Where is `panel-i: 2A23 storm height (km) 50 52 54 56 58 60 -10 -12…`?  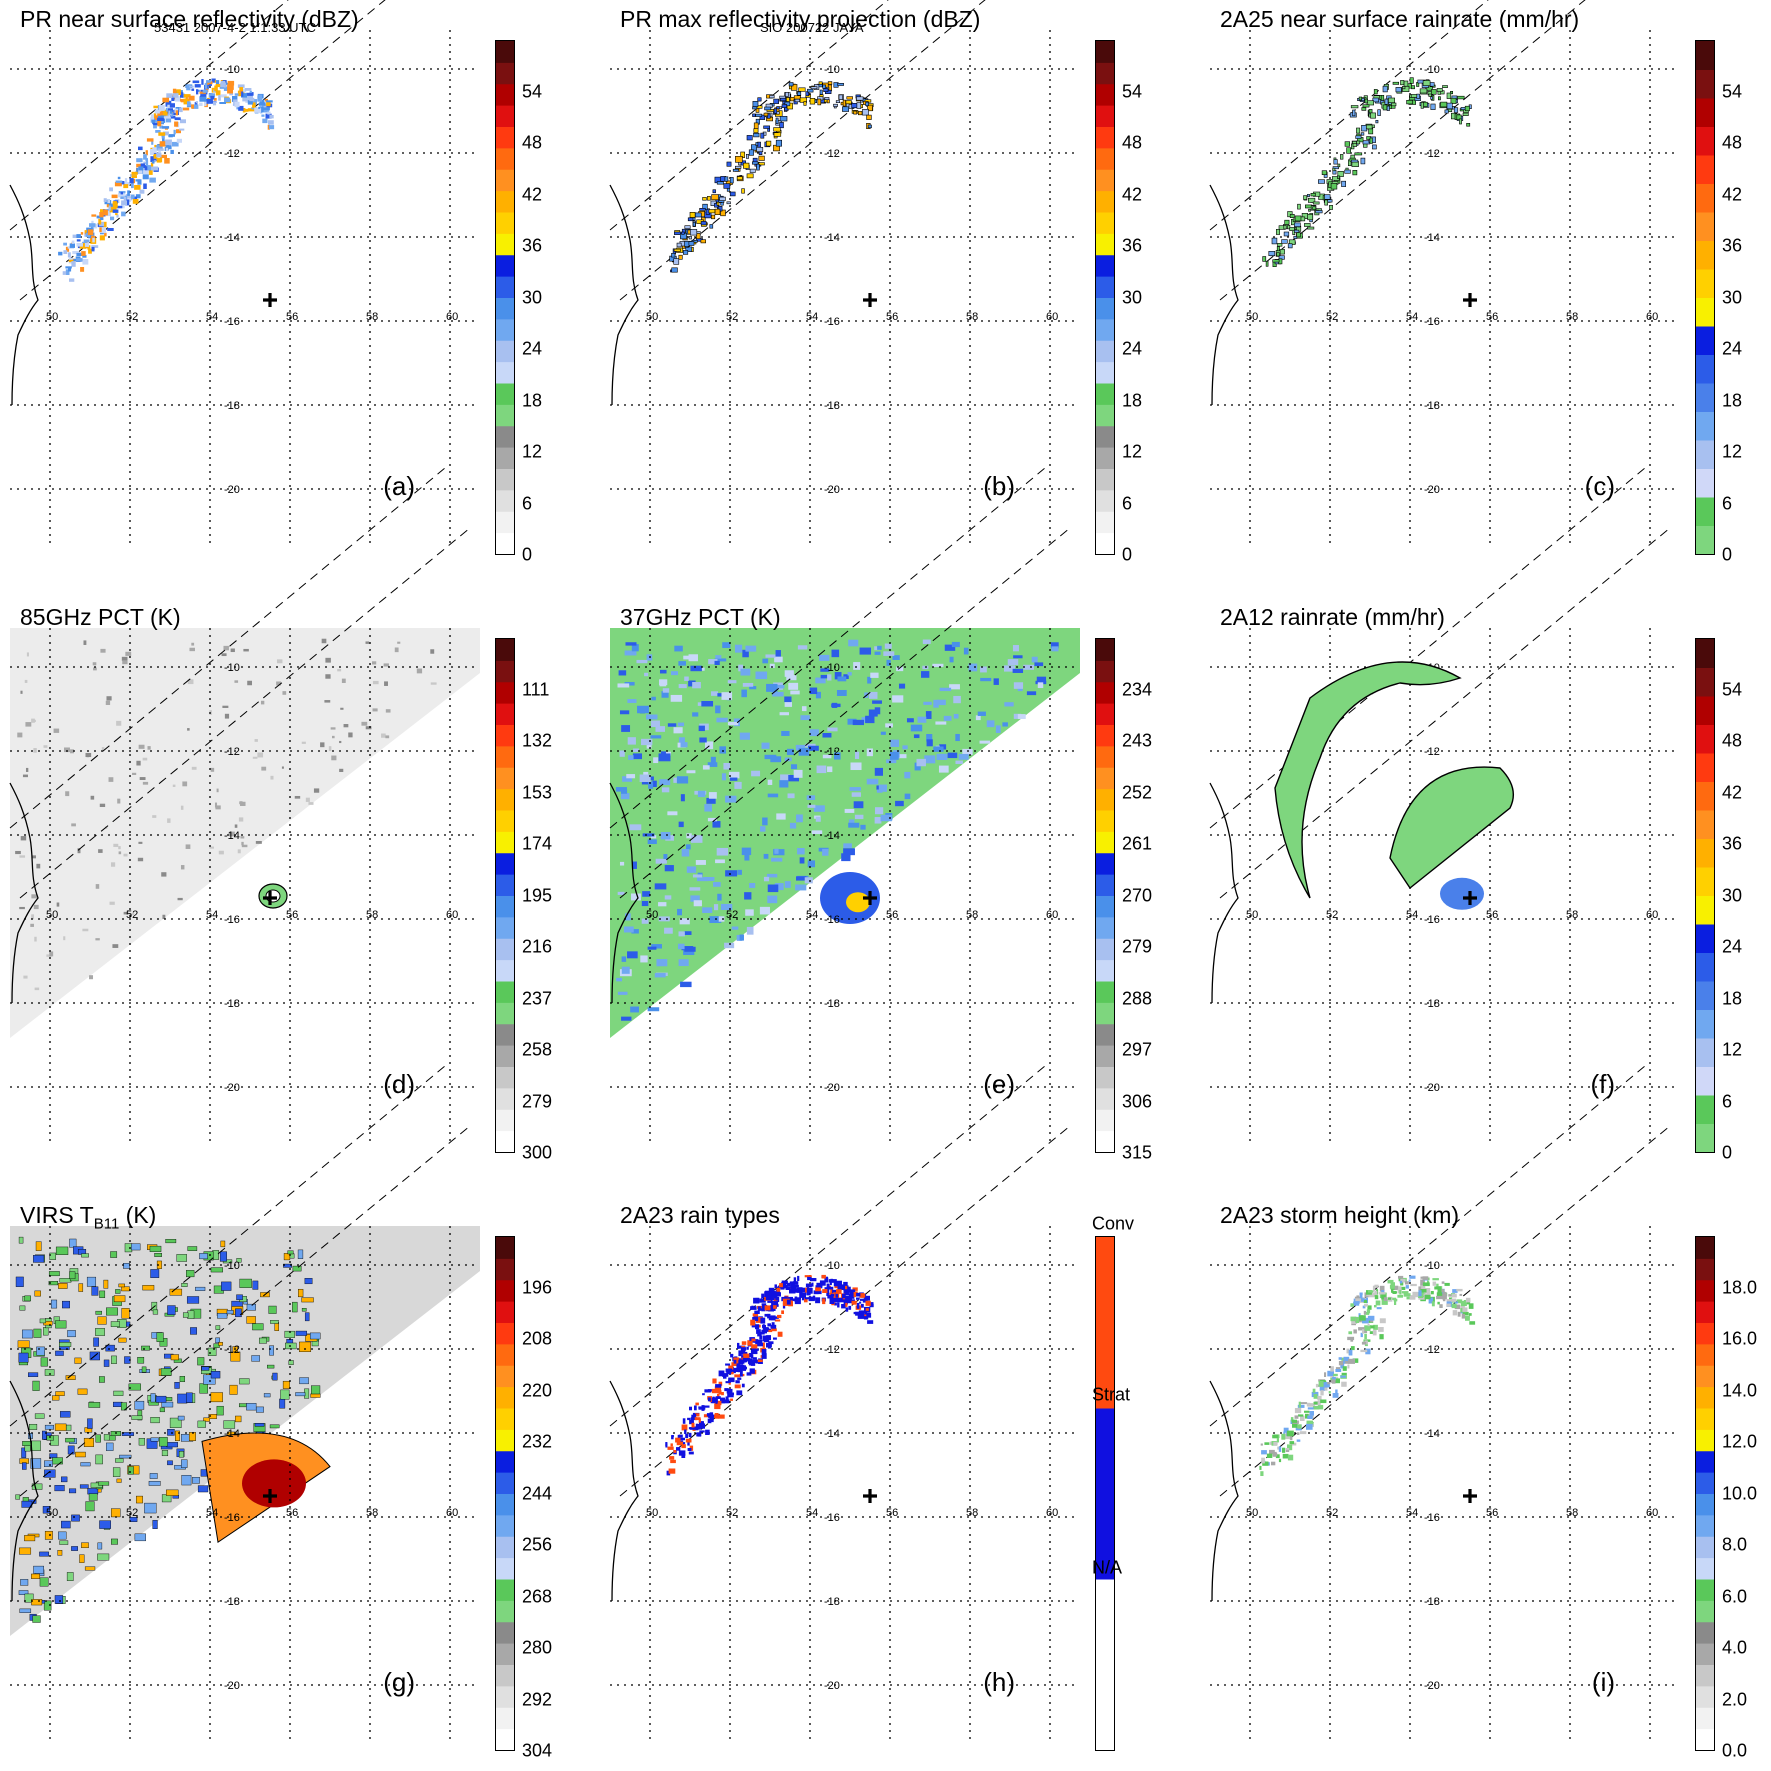 panel-i: 2A23 storm height (km) 50 52 54 56 58 60 -10 -12… is located at coordinates (1478, 1413).